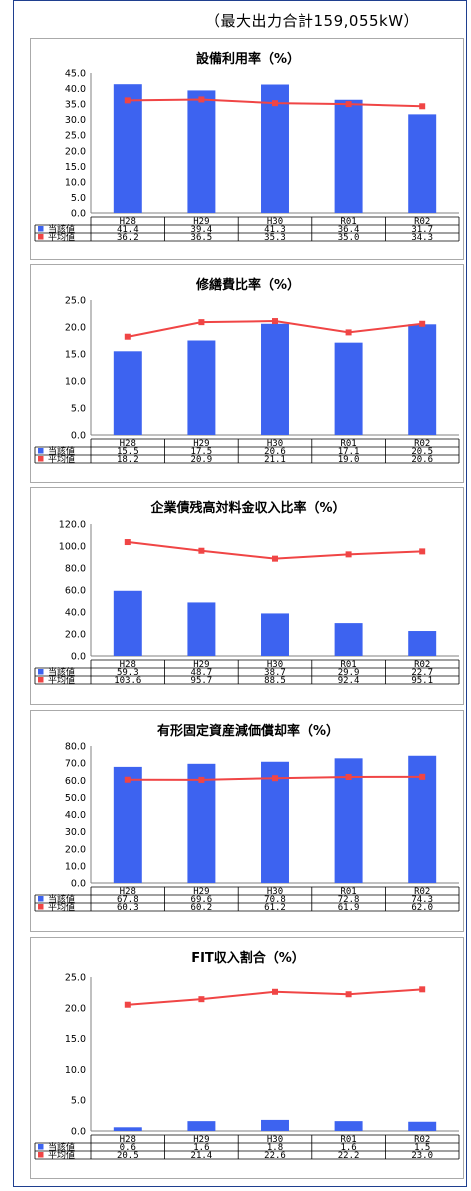  Describe the element at coordinates (312, 20) in the screenshot. I see `page-subtitle: （最大出力合計159,055kW）` at that location.